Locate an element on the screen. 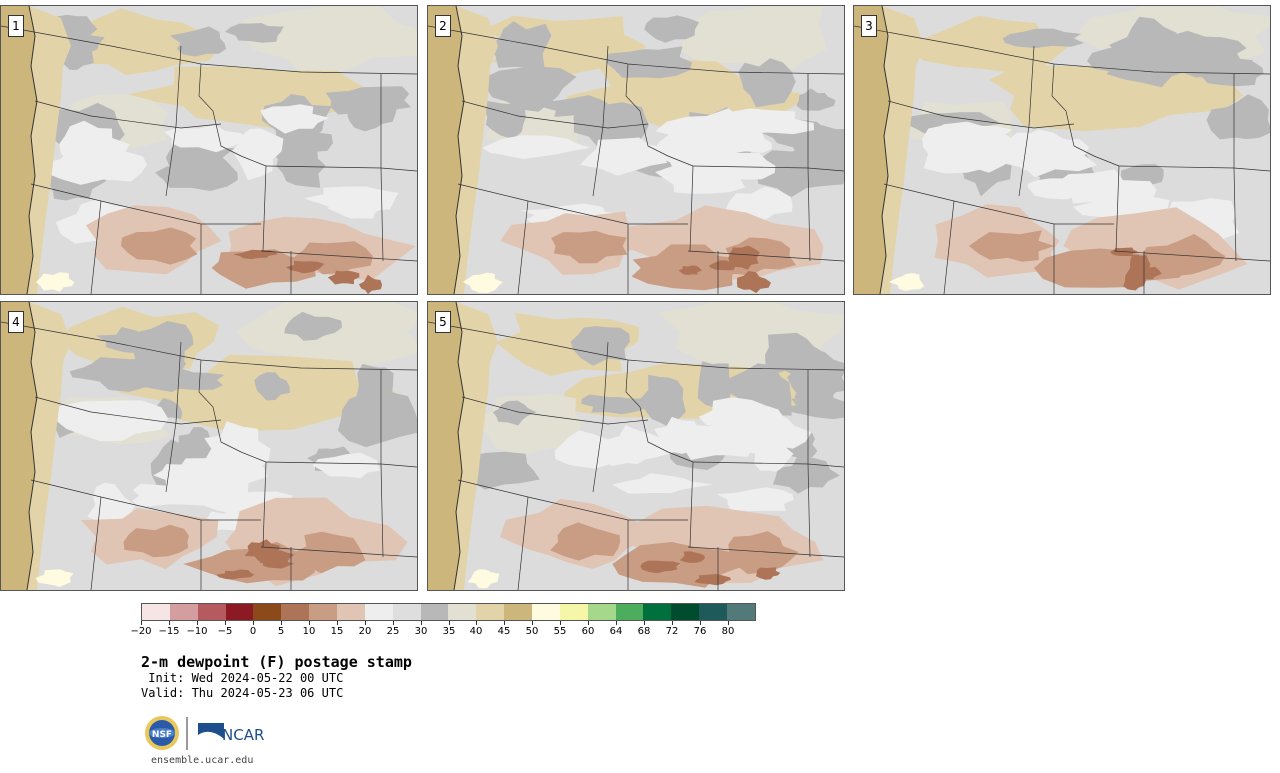 This screenshot has width=1280, height=773. colorbar-tick-label: −15 is located at coordinates (169, 631).